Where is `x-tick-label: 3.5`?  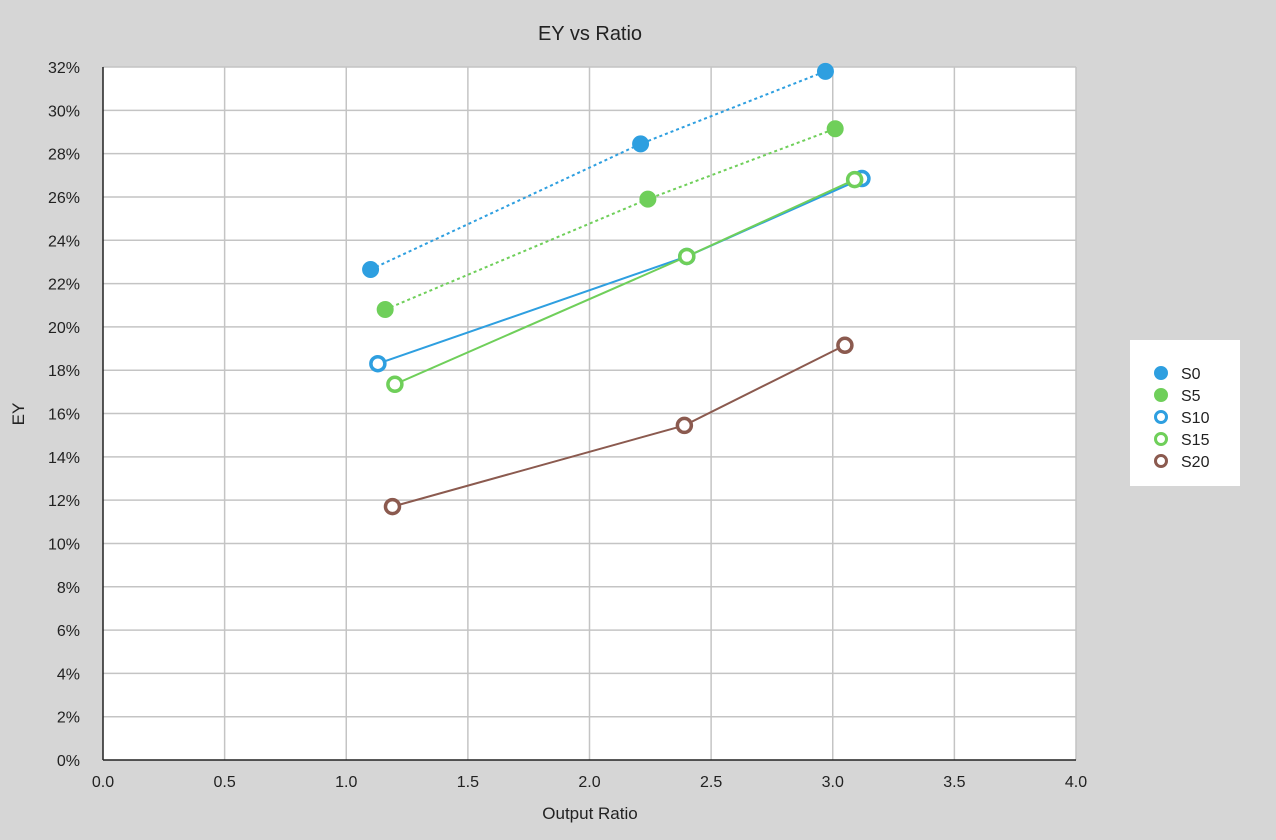 x-tick-label: 3.5 is located at coordinates (954, 782).